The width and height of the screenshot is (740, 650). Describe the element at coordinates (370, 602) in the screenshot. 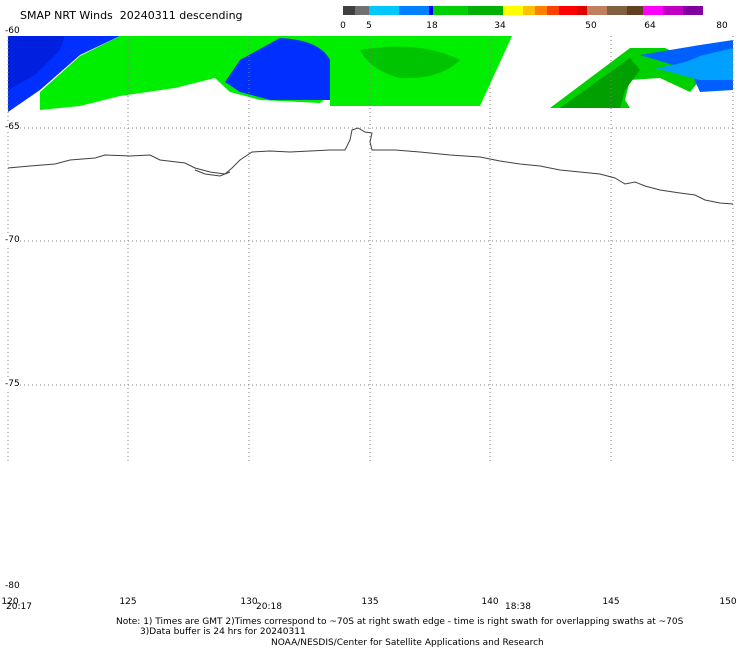

I see `lon-label: 135` at that location.